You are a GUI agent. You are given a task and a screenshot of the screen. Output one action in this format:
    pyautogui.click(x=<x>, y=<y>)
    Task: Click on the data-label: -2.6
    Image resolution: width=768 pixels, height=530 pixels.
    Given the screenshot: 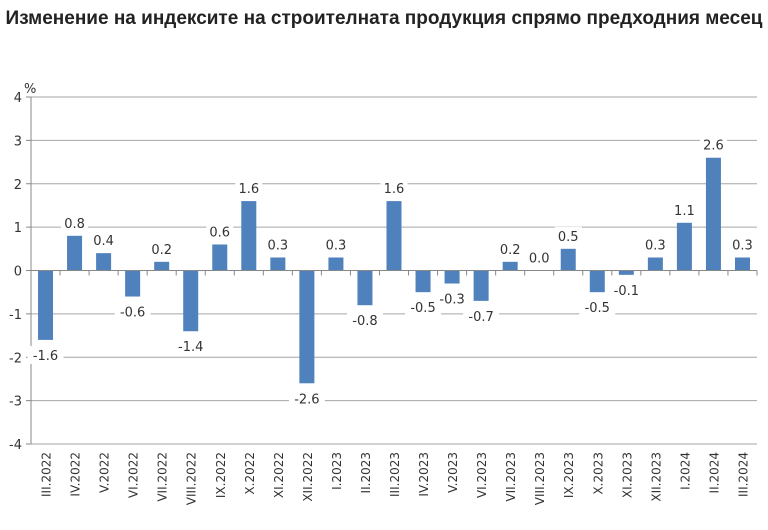 What is the action you would take?
    pyautogui.click(x=306, y=399)
    